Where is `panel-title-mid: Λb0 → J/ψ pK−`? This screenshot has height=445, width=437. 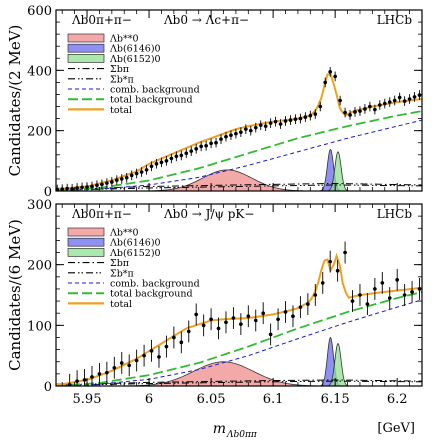 panel-title-mid: Λb0 → J/ψ pK− is located at coordinates (208, 214).